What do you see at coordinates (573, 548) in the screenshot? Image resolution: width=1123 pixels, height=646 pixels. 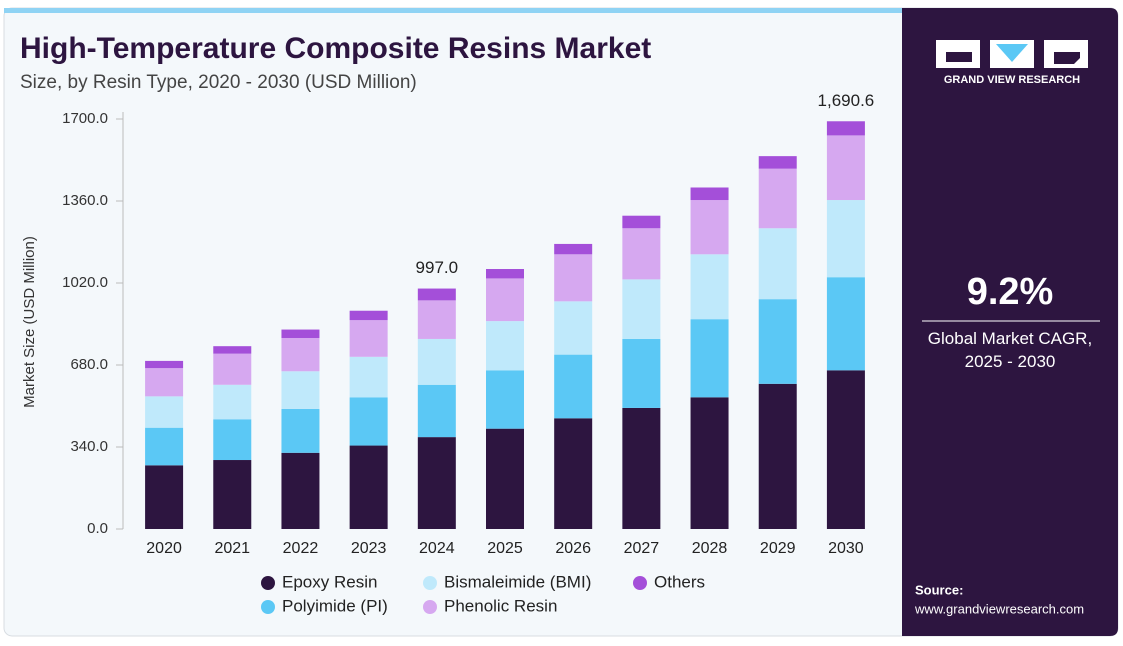 I see `x-tick-label: 2026` at bounding box center [573, 548].